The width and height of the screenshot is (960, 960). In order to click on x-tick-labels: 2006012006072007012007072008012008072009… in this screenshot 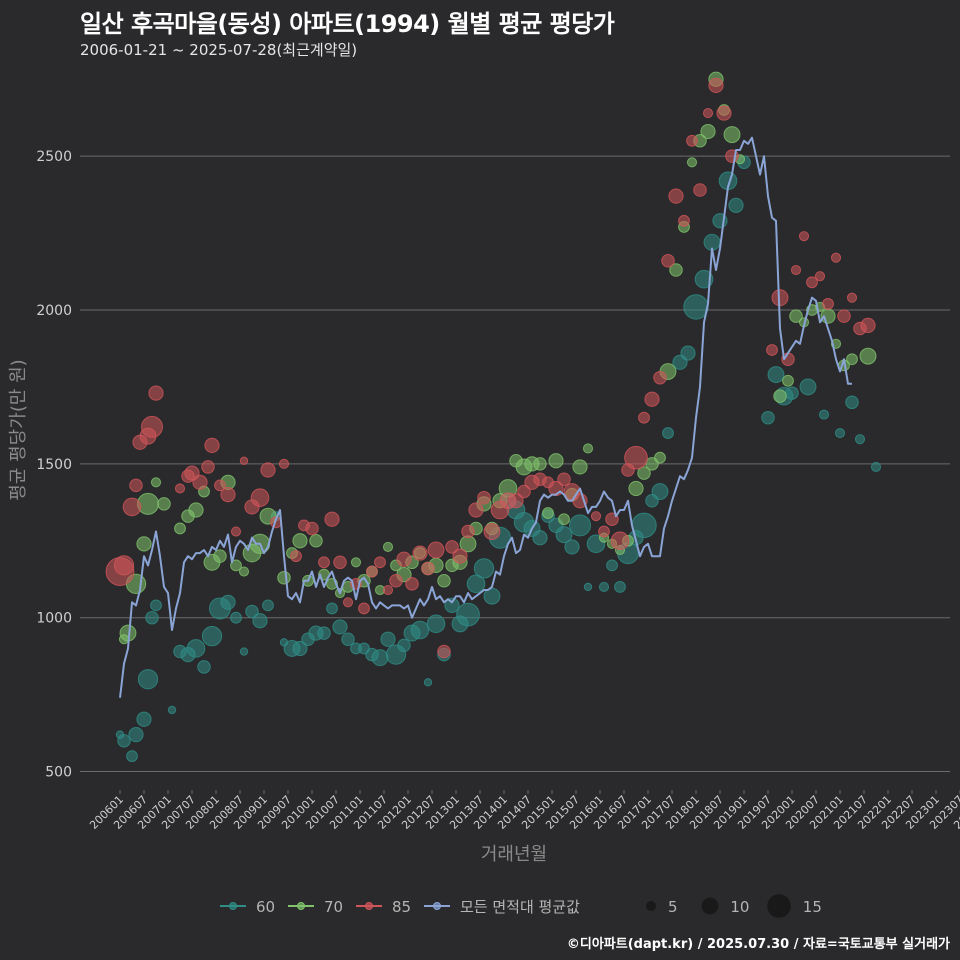, I will do `click(523, 811)`.